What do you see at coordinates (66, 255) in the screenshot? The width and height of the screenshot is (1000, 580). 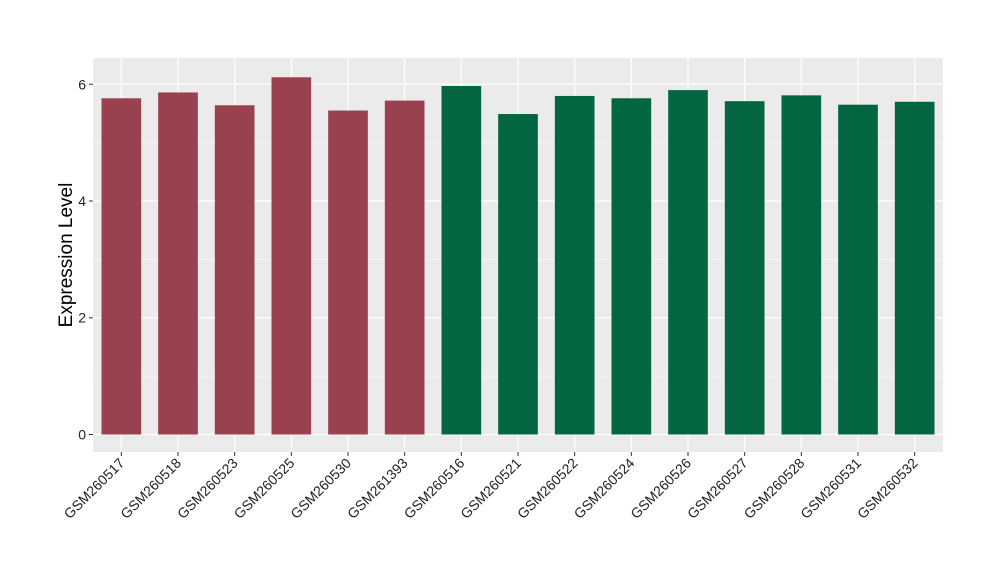 I see `y-axis-title: Expression Level` at bounding box center [66, 255].